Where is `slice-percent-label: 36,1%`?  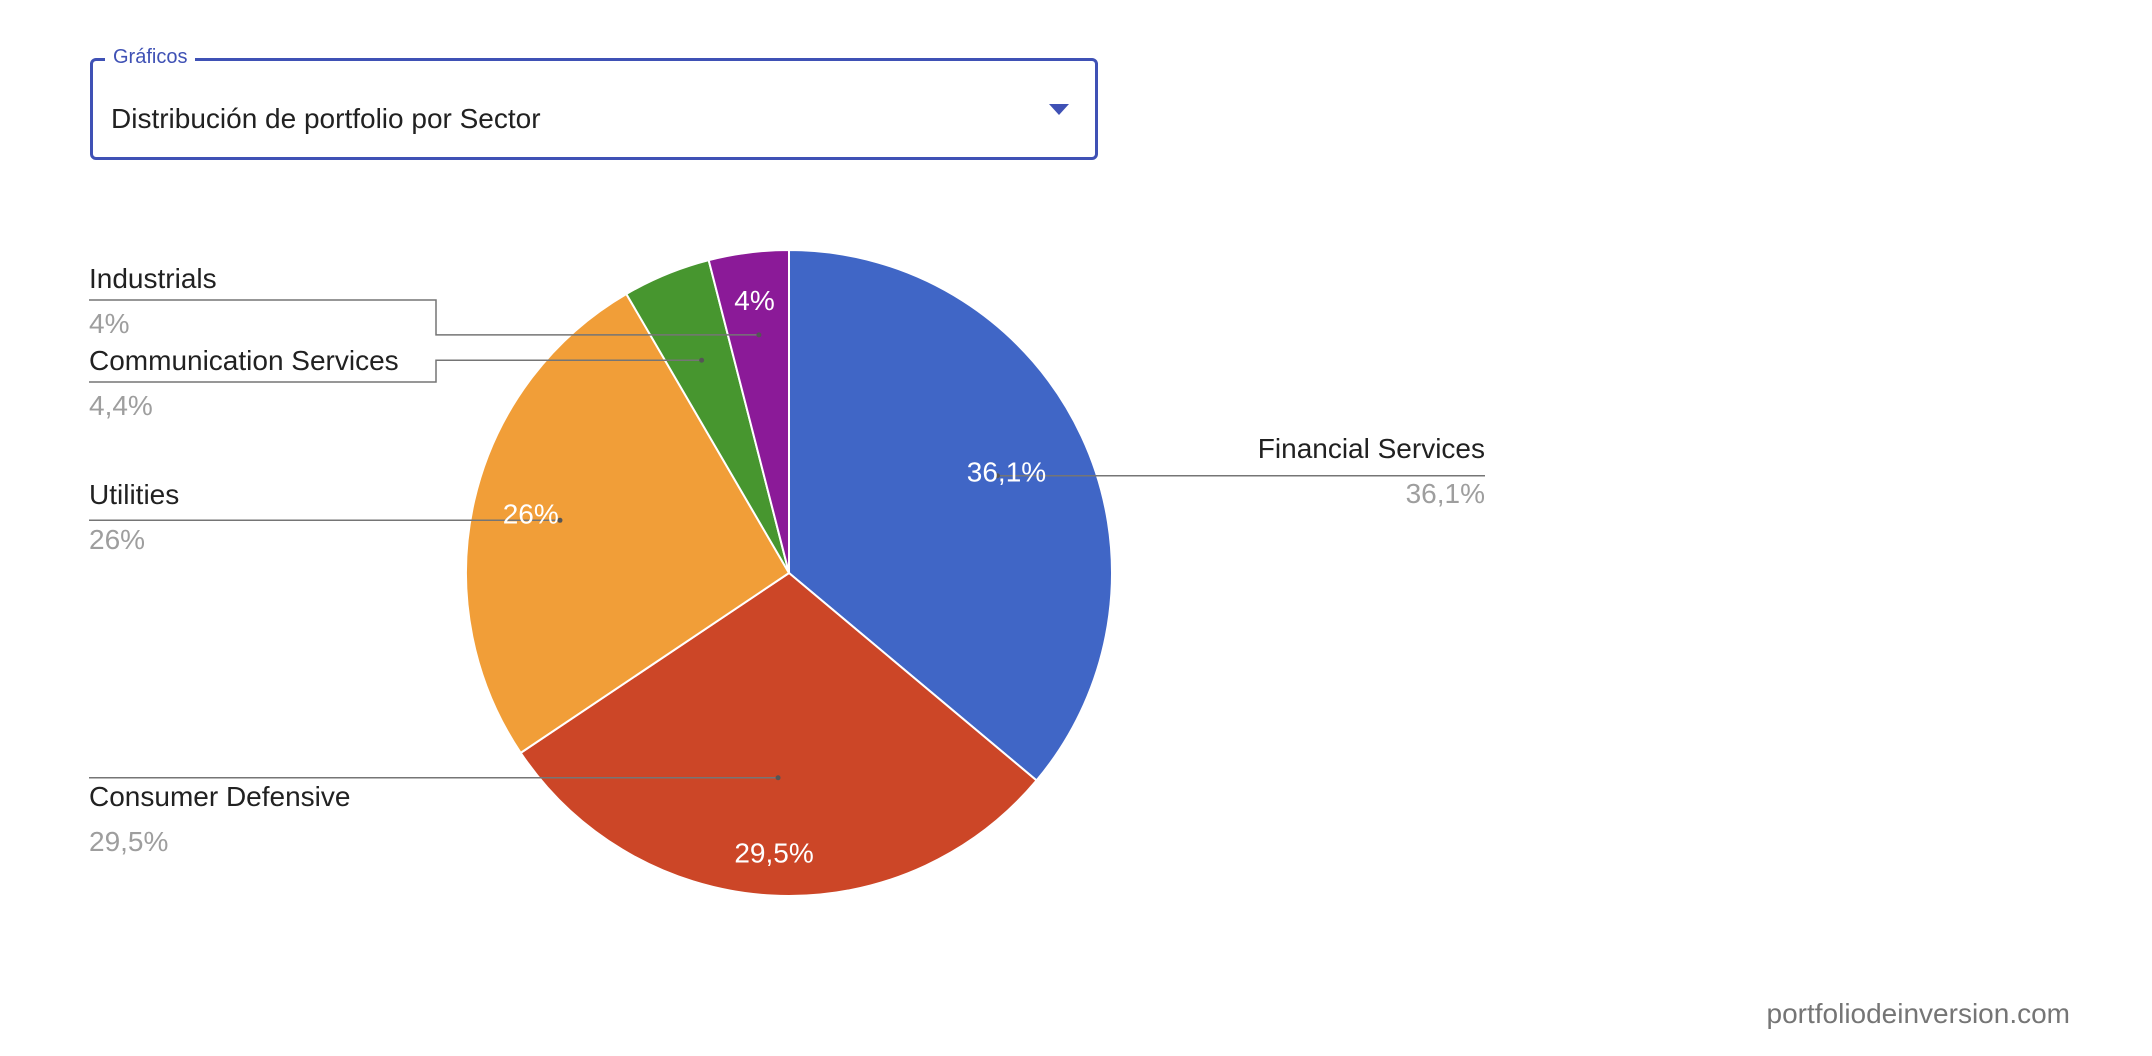
slice-percent-label: 36,1% is located at coordinates (1006, 471).